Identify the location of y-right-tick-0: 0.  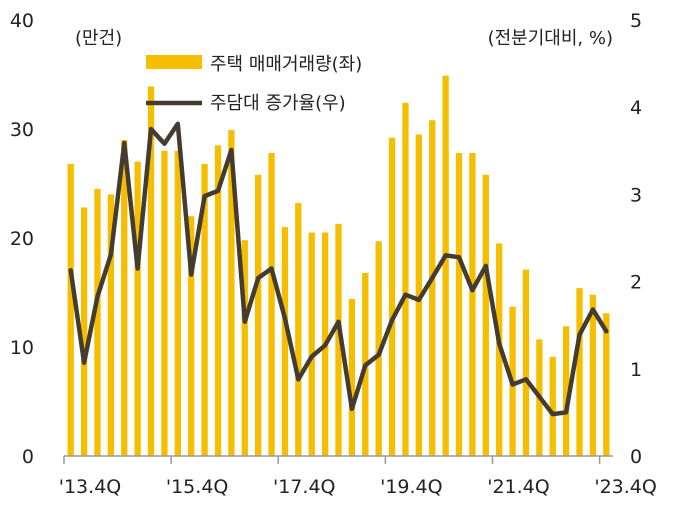
(636, 457).